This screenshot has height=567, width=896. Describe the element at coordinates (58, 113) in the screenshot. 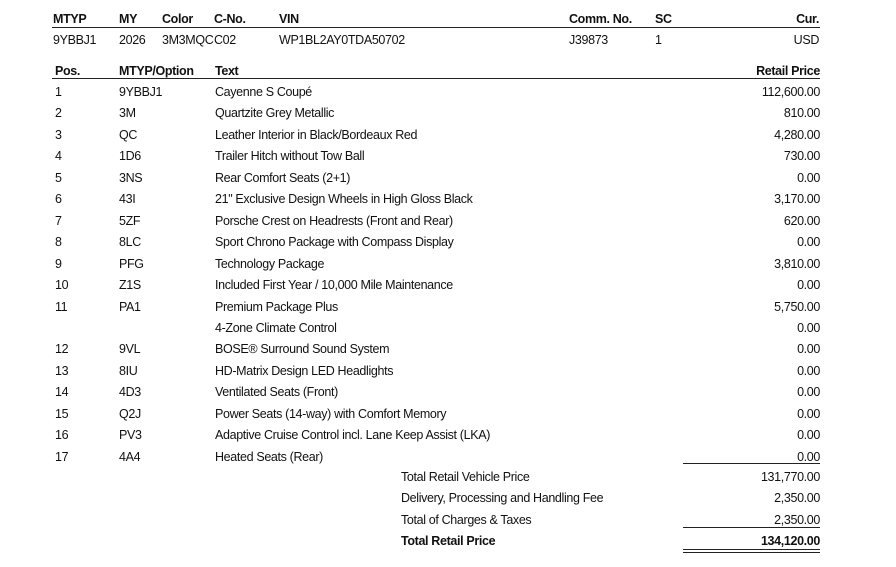

I see `row-pos: 2` at that location.